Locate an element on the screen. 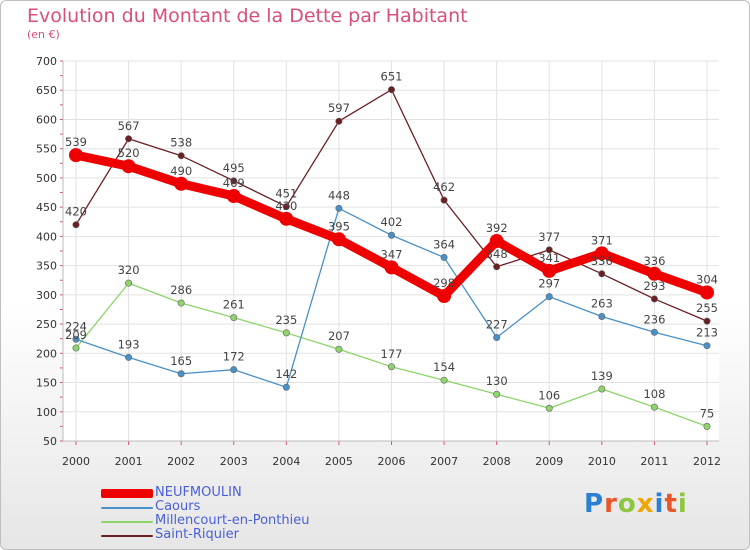  y-tick-label: 350 is located at coordinates (46, 266).